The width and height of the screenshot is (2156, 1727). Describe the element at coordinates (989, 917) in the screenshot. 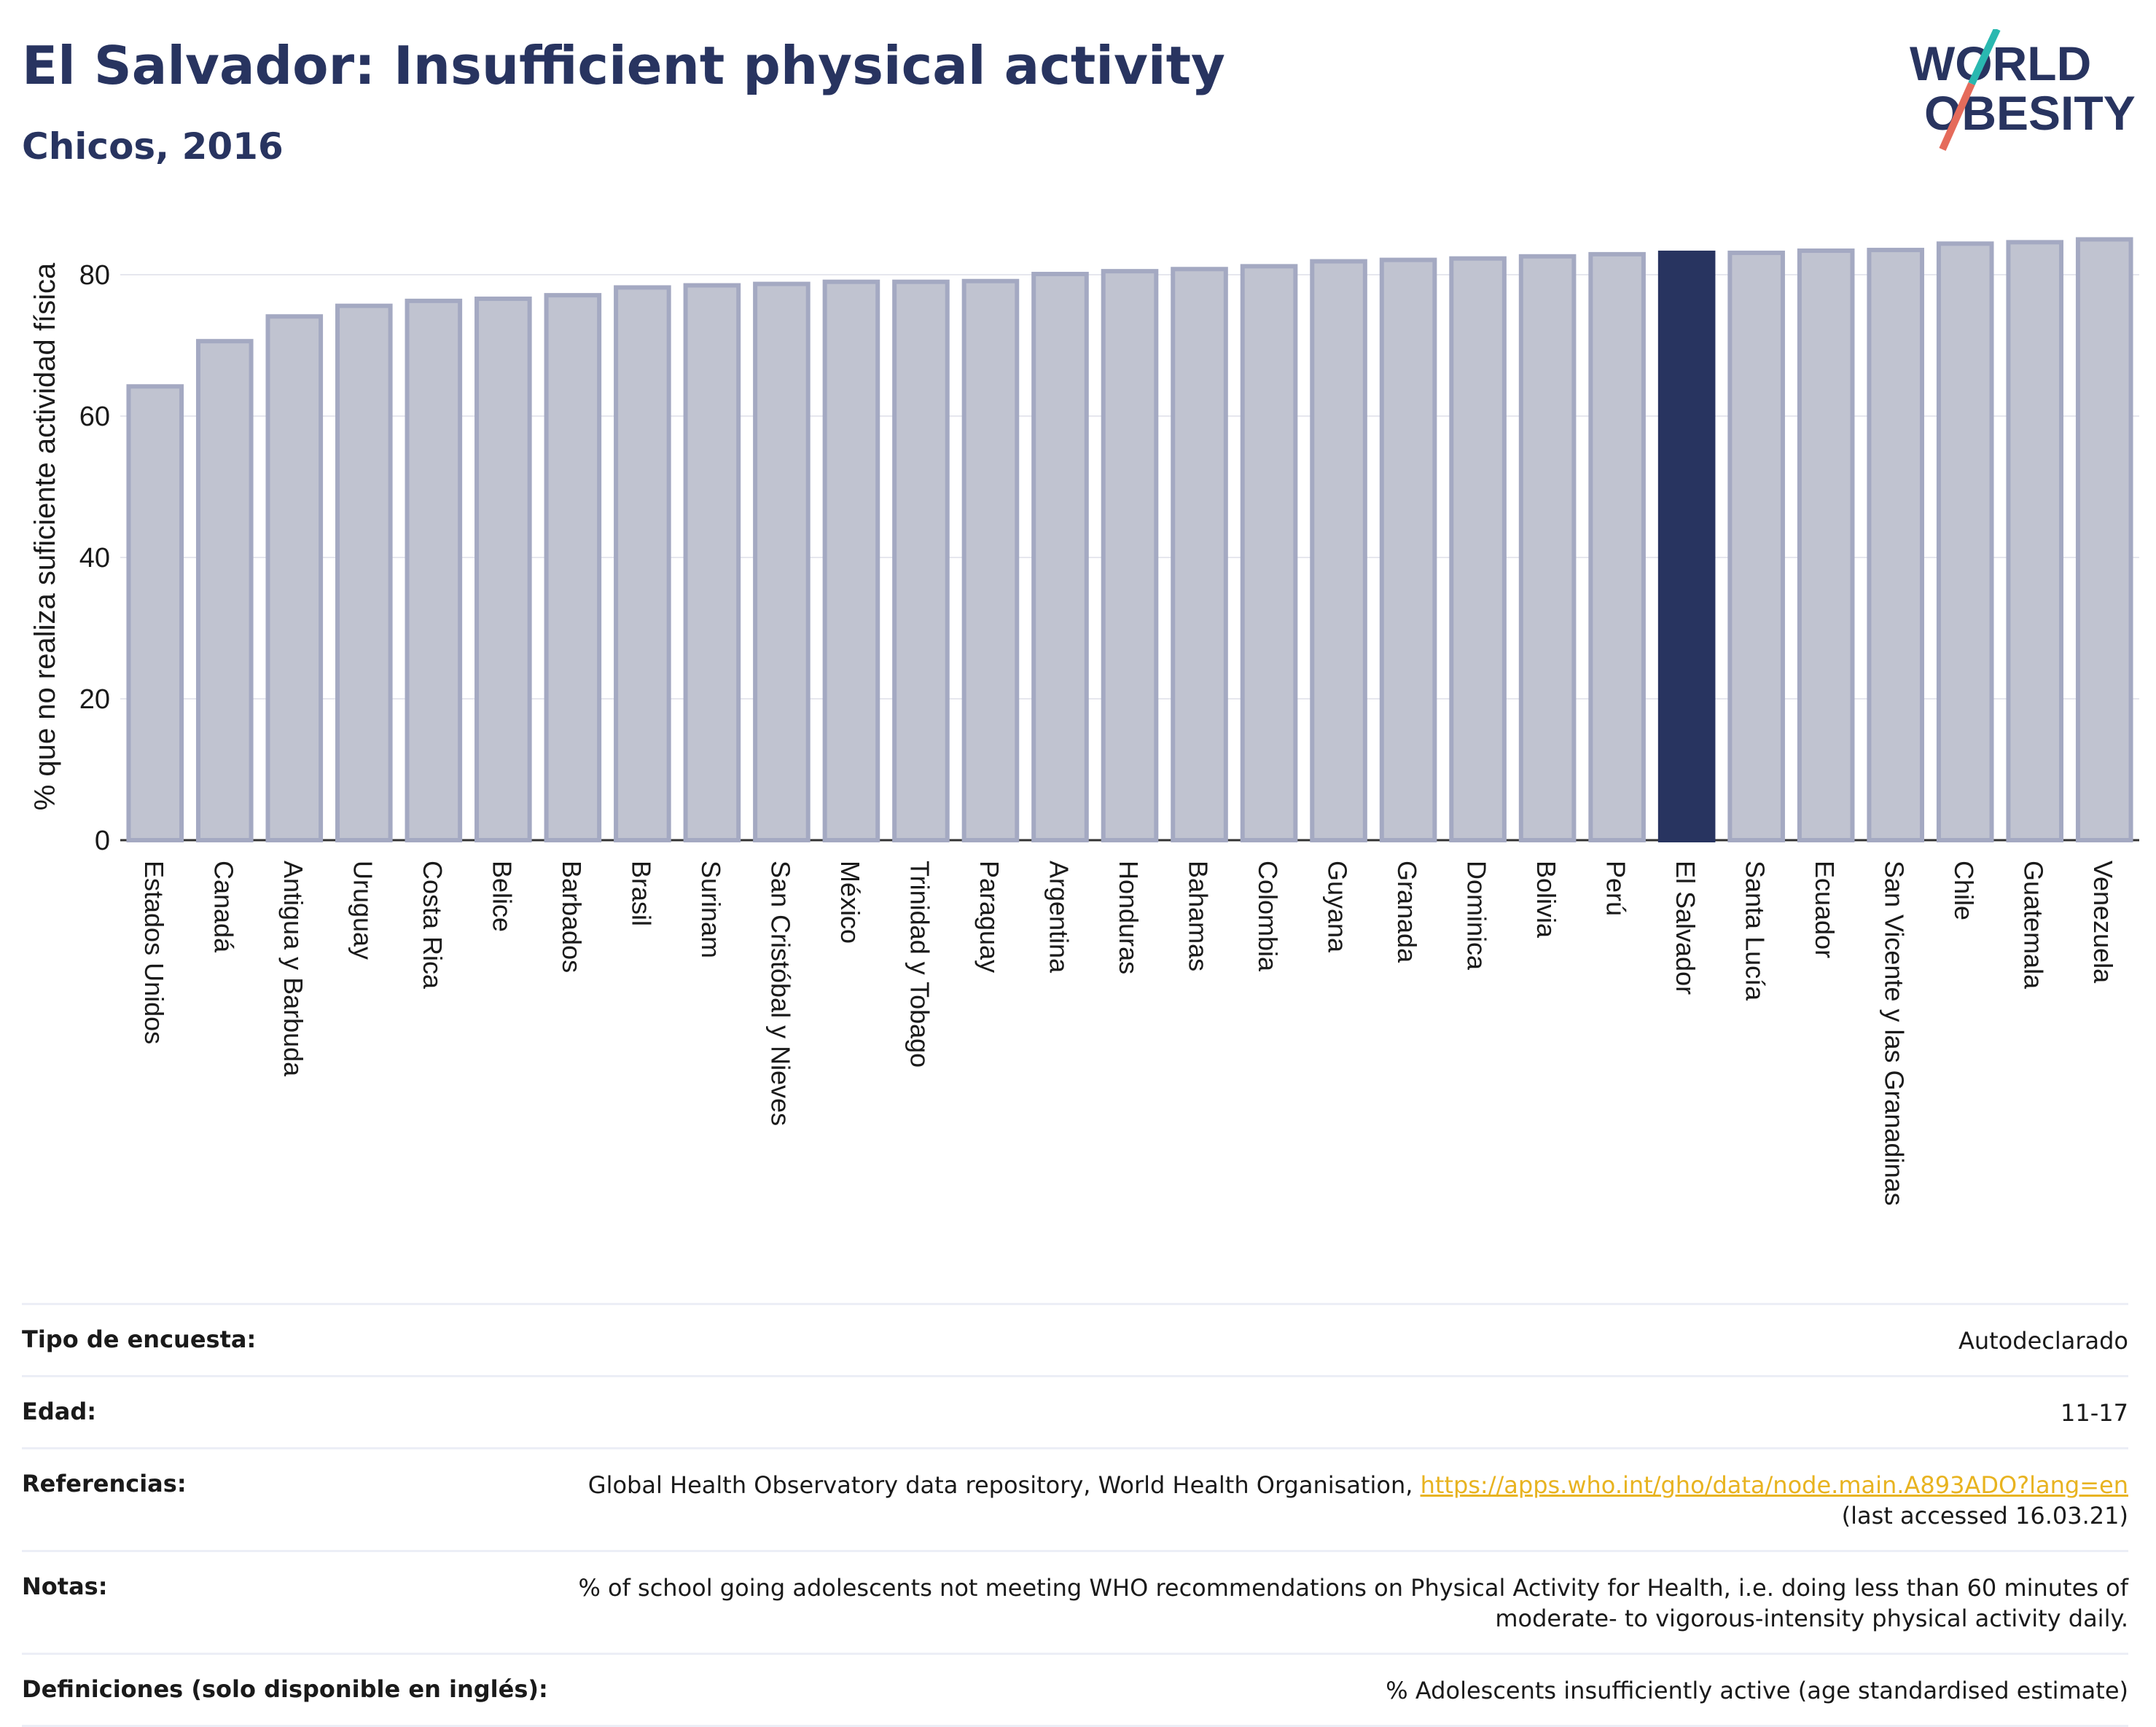

I see `x-tick-label: Paraguay` at that location.